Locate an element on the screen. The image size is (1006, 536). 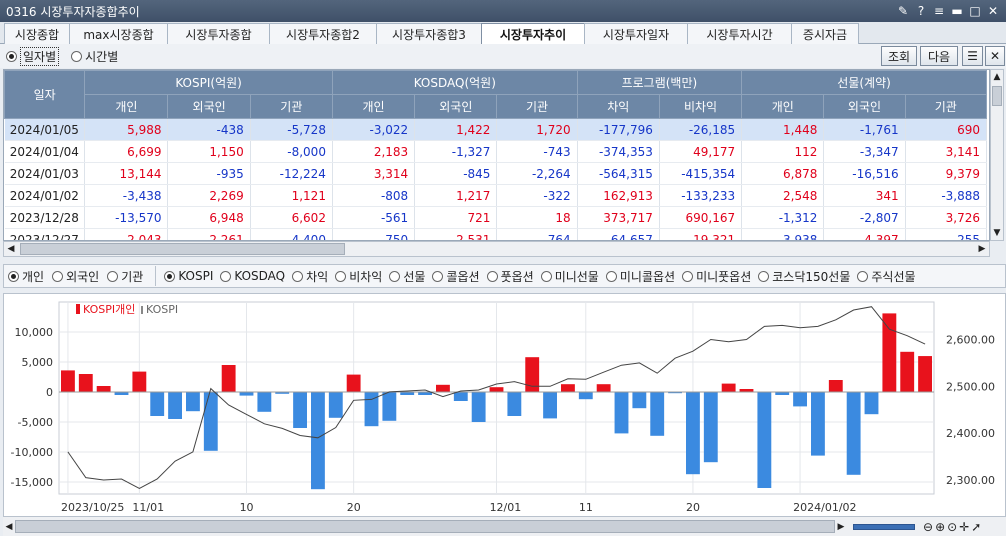
scroll-up-icon: ▲ is located at coordinates (997, 77).